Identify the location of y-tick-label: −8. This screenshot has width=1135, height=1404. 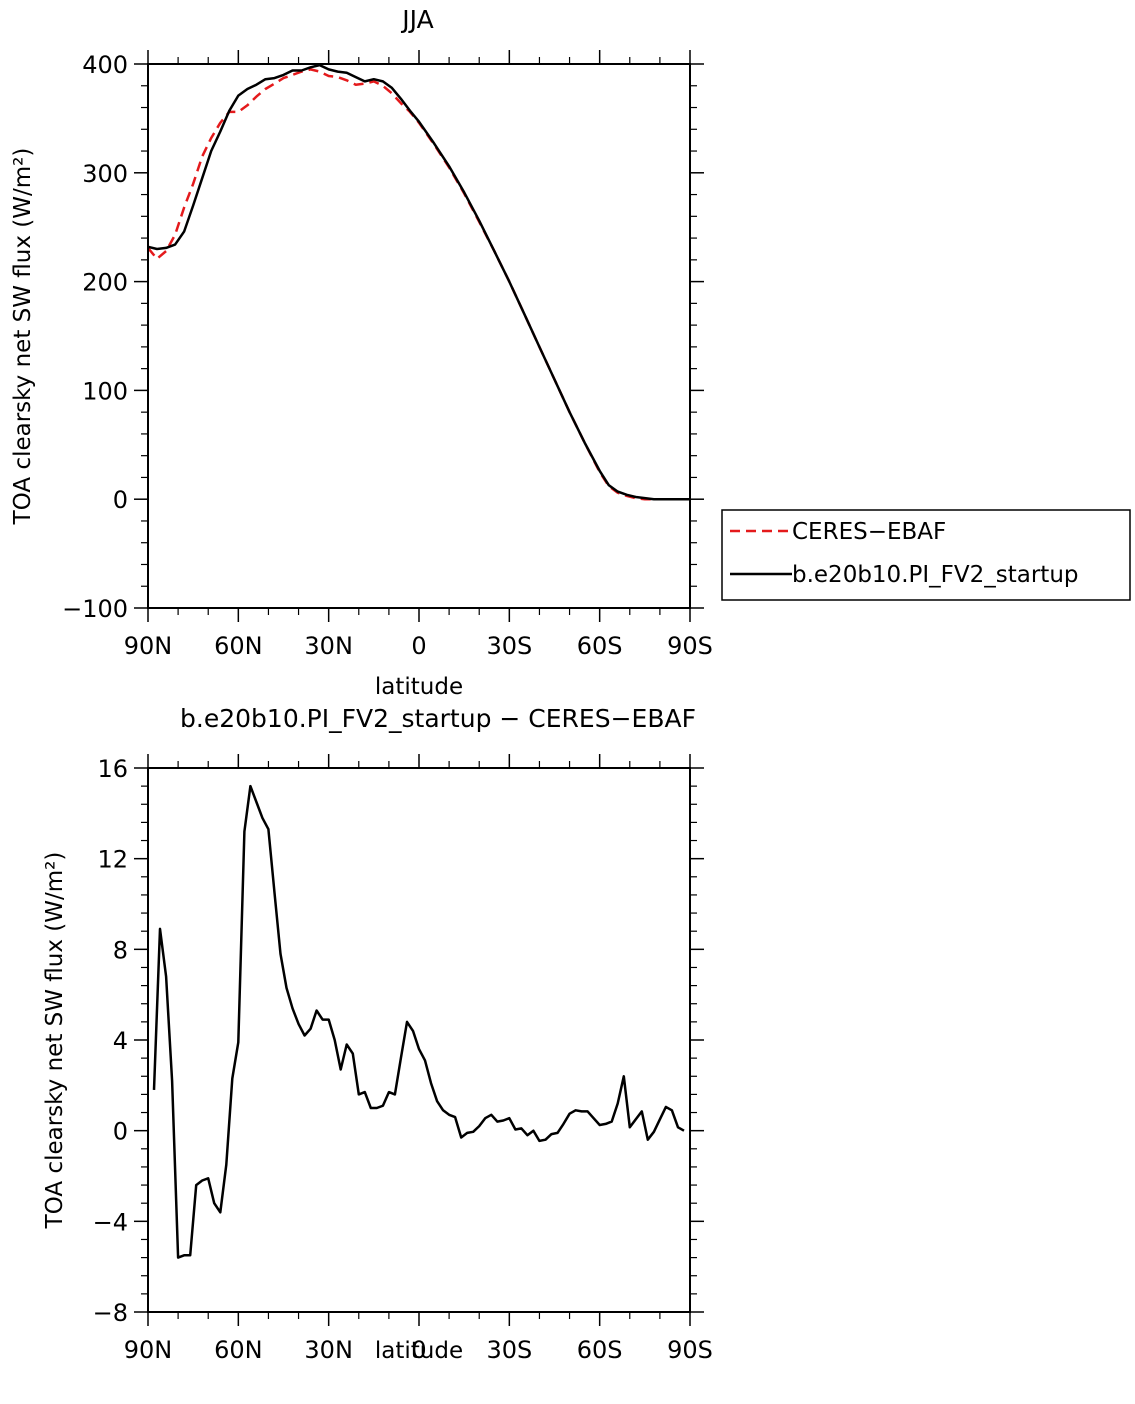
(110, 1313).